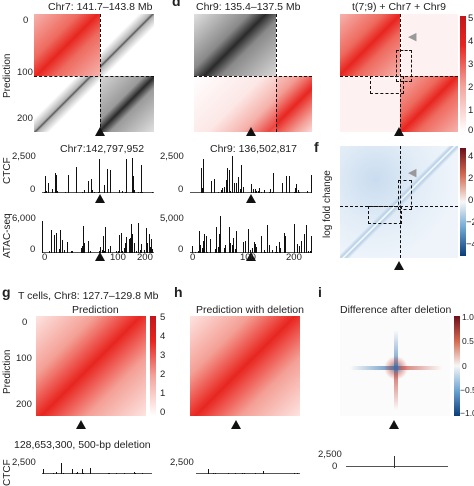 Image resolution: width=474 pixels, height=486 pixels. What do you see at coordinates (7, 371) in the screenshot?
I see `y-axis-label-prediction: Prediction` at bounding box center [7, 371].